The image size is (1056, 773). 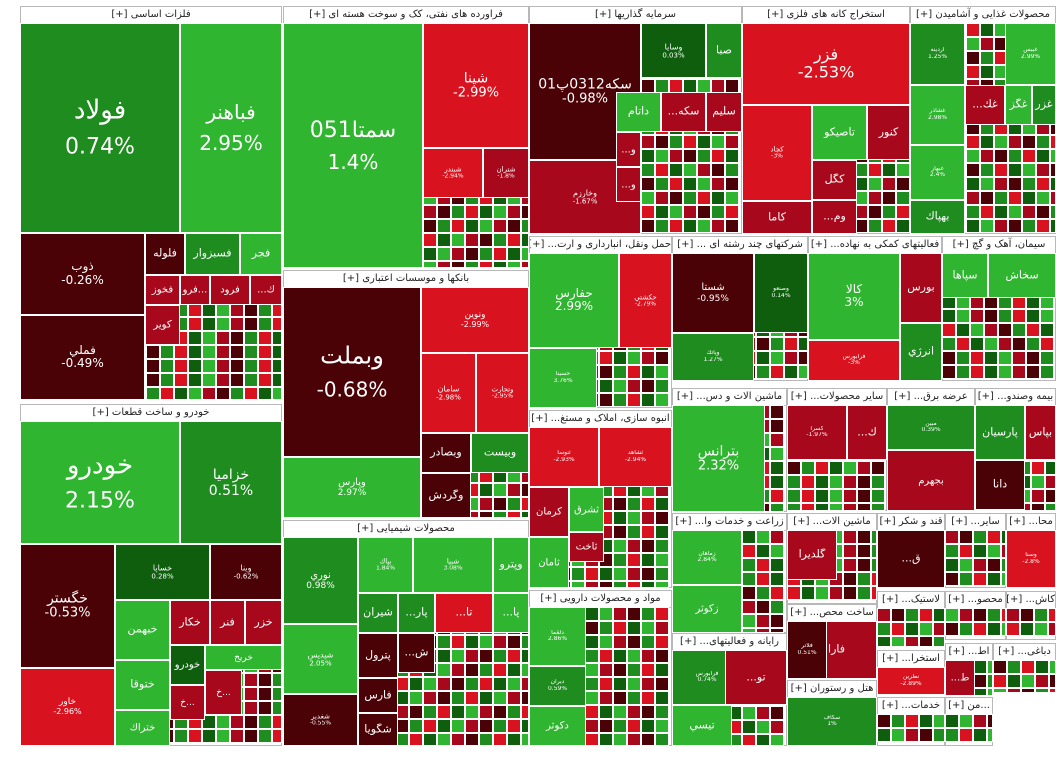 What do you see at coordinates (142, 630) in the screenshot?
I see `stock-tile: خبهمن` at bounding box center [142, 630].